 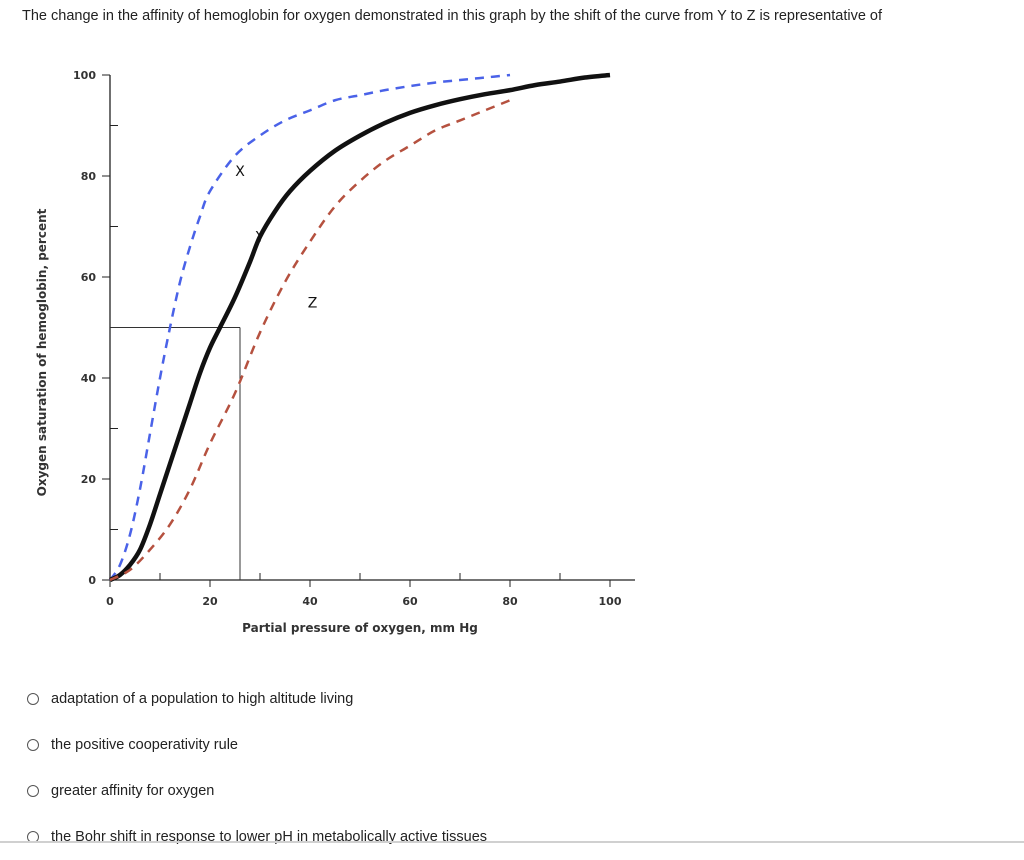 What do you see at coordinates (510, 601) in the screenshot?
I see `x-tick-label: 80` at bounding box center [510, 601].